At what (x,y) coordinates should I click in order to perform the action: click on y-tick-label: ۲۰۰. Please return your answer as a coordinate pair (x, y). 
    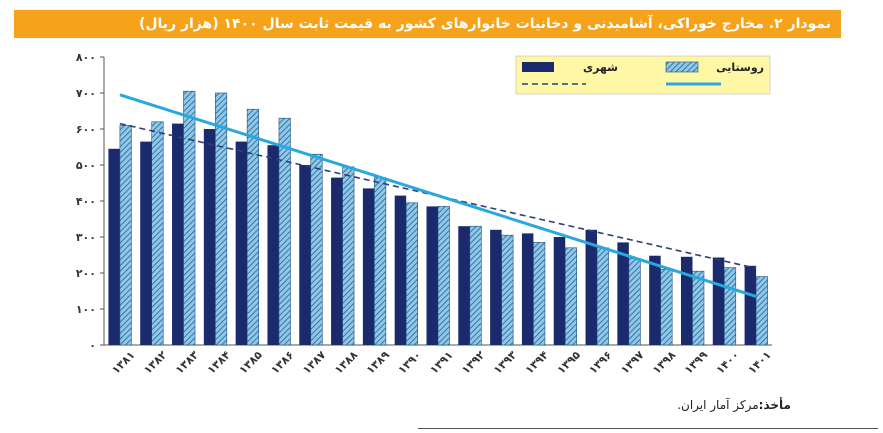
    Looking at the image, I should click on (86, 273).